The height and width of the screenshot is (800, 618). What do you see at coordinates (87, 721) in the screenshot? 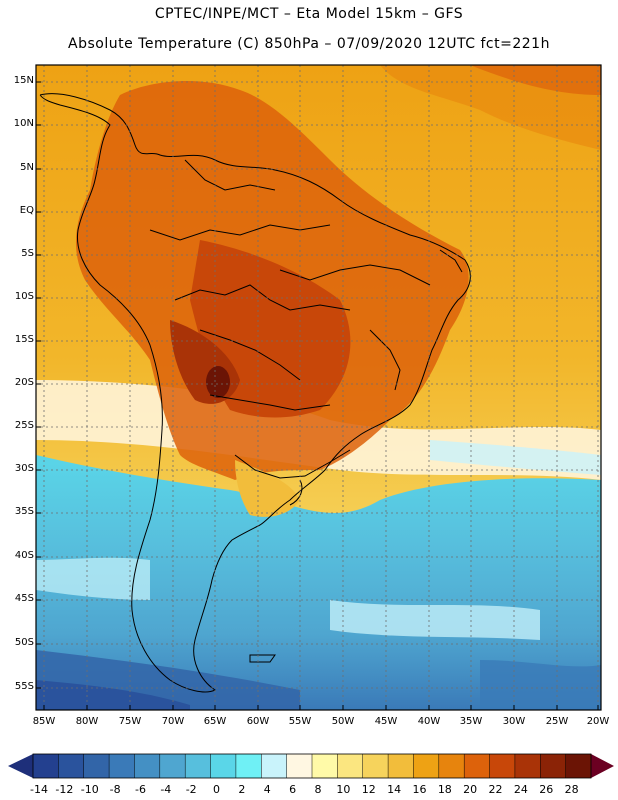
I see `longitude-label: 80W` at bounding box center [87, 721].